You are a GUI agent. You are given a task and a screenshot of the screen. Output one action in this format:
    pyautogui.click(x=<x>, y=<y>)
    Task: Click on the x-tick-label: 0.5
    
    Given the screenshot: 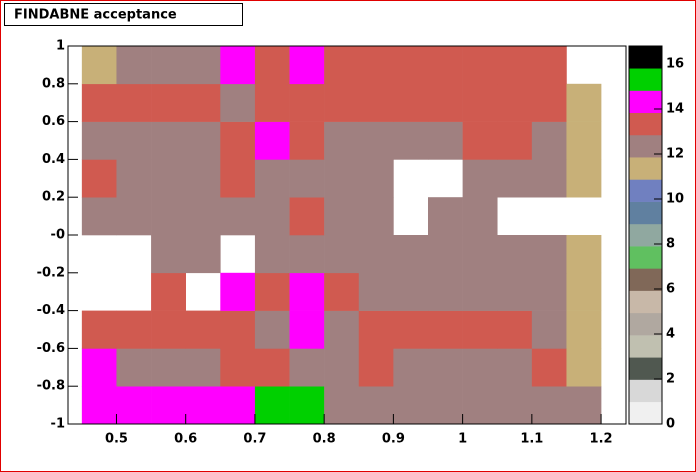 What is the action you would take?
    pyautogui.click(x=116, y=439)
    